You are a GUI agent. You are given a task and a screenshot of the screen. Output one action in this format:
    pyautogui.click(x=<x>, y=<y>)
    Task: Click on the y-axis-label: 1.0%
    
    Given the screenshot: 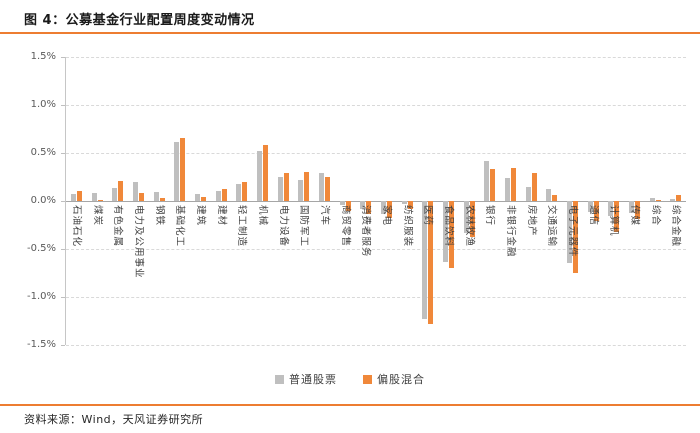 What is the action you would take?
    pyautogui.click(x=43, y=104)
    